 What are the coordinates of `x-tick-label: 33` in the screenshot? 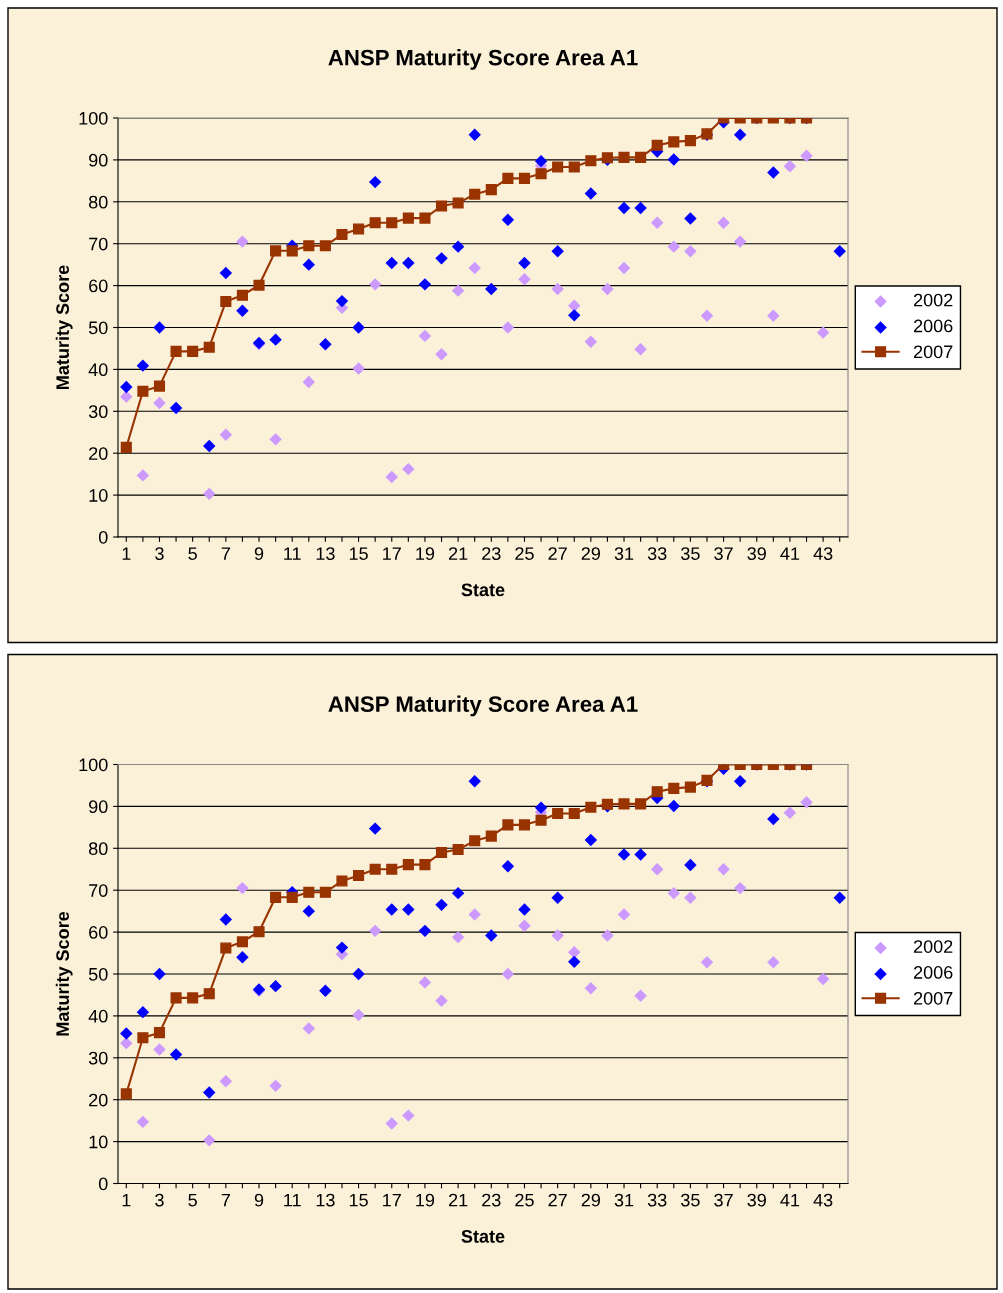 It's located at (657, 553).